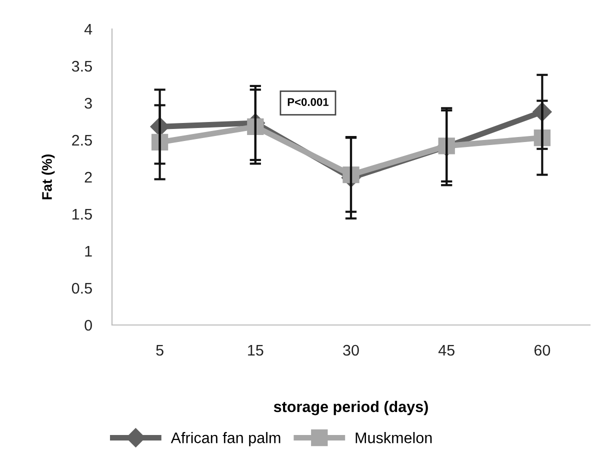 This screenshot has width=606, height=460. Describe the element at coordinates (542, 350) in the screenshot. I see `x-tick-label: 60` at that location.